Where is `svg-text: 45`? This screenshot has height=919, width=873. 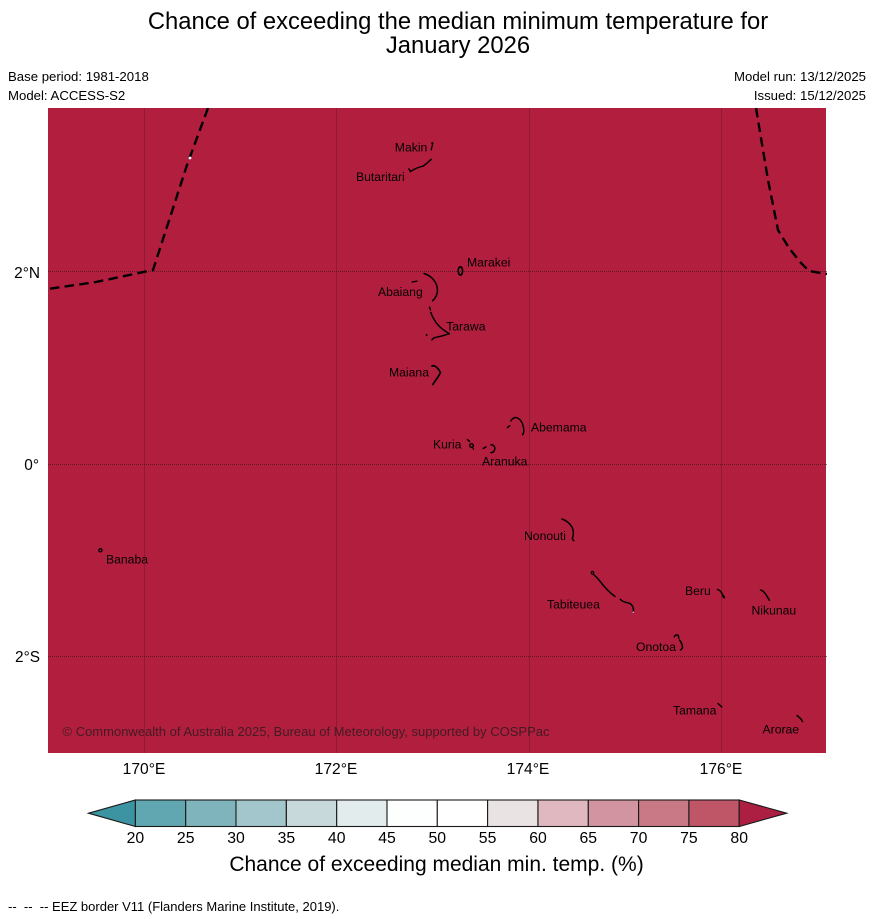 svg-text: 45 is located at coordinates (387, 838).